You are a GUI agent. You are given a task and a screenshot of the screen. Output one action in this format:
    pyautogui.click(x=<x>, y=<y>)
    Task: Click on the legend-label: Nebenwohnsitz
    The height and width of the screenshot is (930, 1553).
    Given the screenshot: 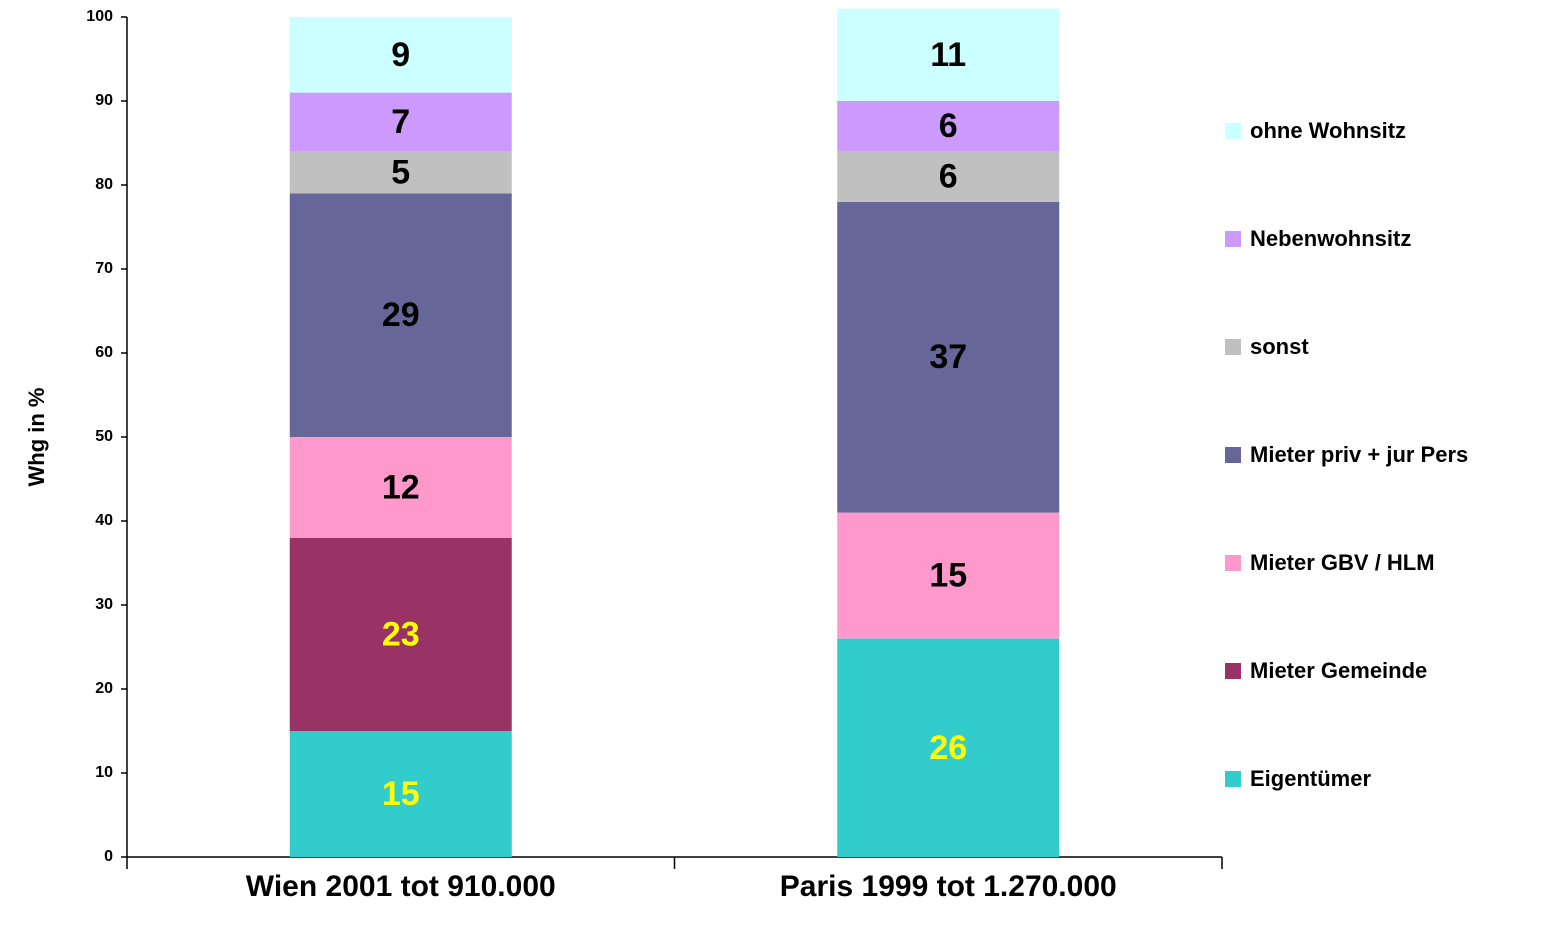 What is the action you would take?
    pyautogui.click(x=1330, y=238)
    